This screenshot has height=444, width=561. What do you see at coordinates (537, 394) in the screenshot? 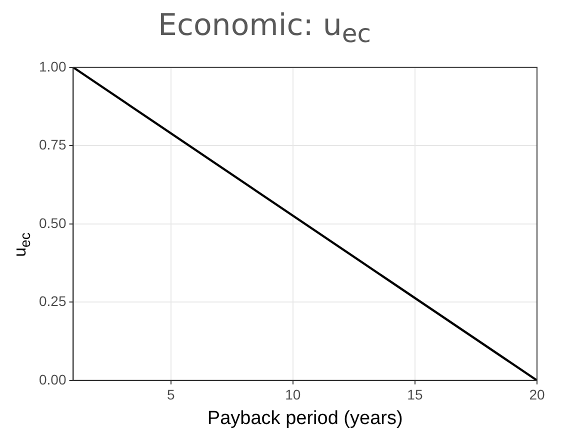
I see `x-tick-label: 20` at bounding box center [537, 394].